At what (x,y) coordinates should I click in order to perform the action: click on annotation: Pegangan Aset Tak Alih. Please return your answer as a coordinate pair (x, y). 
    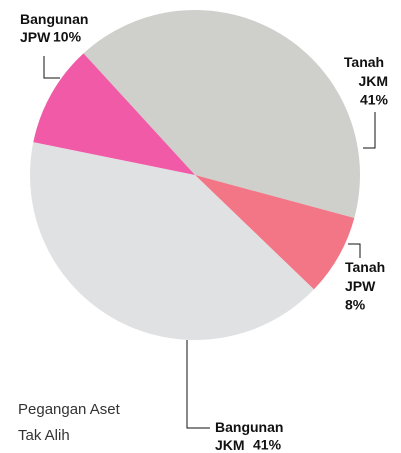
    Looking at the image, I should click on (71, 422).